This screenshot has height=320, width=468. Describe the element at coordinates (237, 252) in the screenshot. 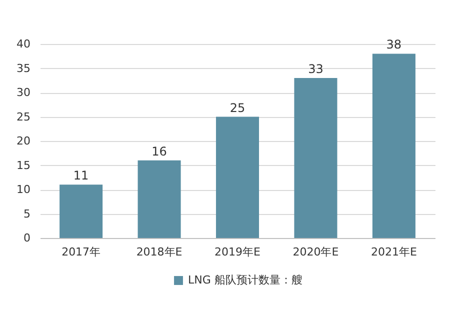

I see `x-tick-label: 2019年E` at that location.